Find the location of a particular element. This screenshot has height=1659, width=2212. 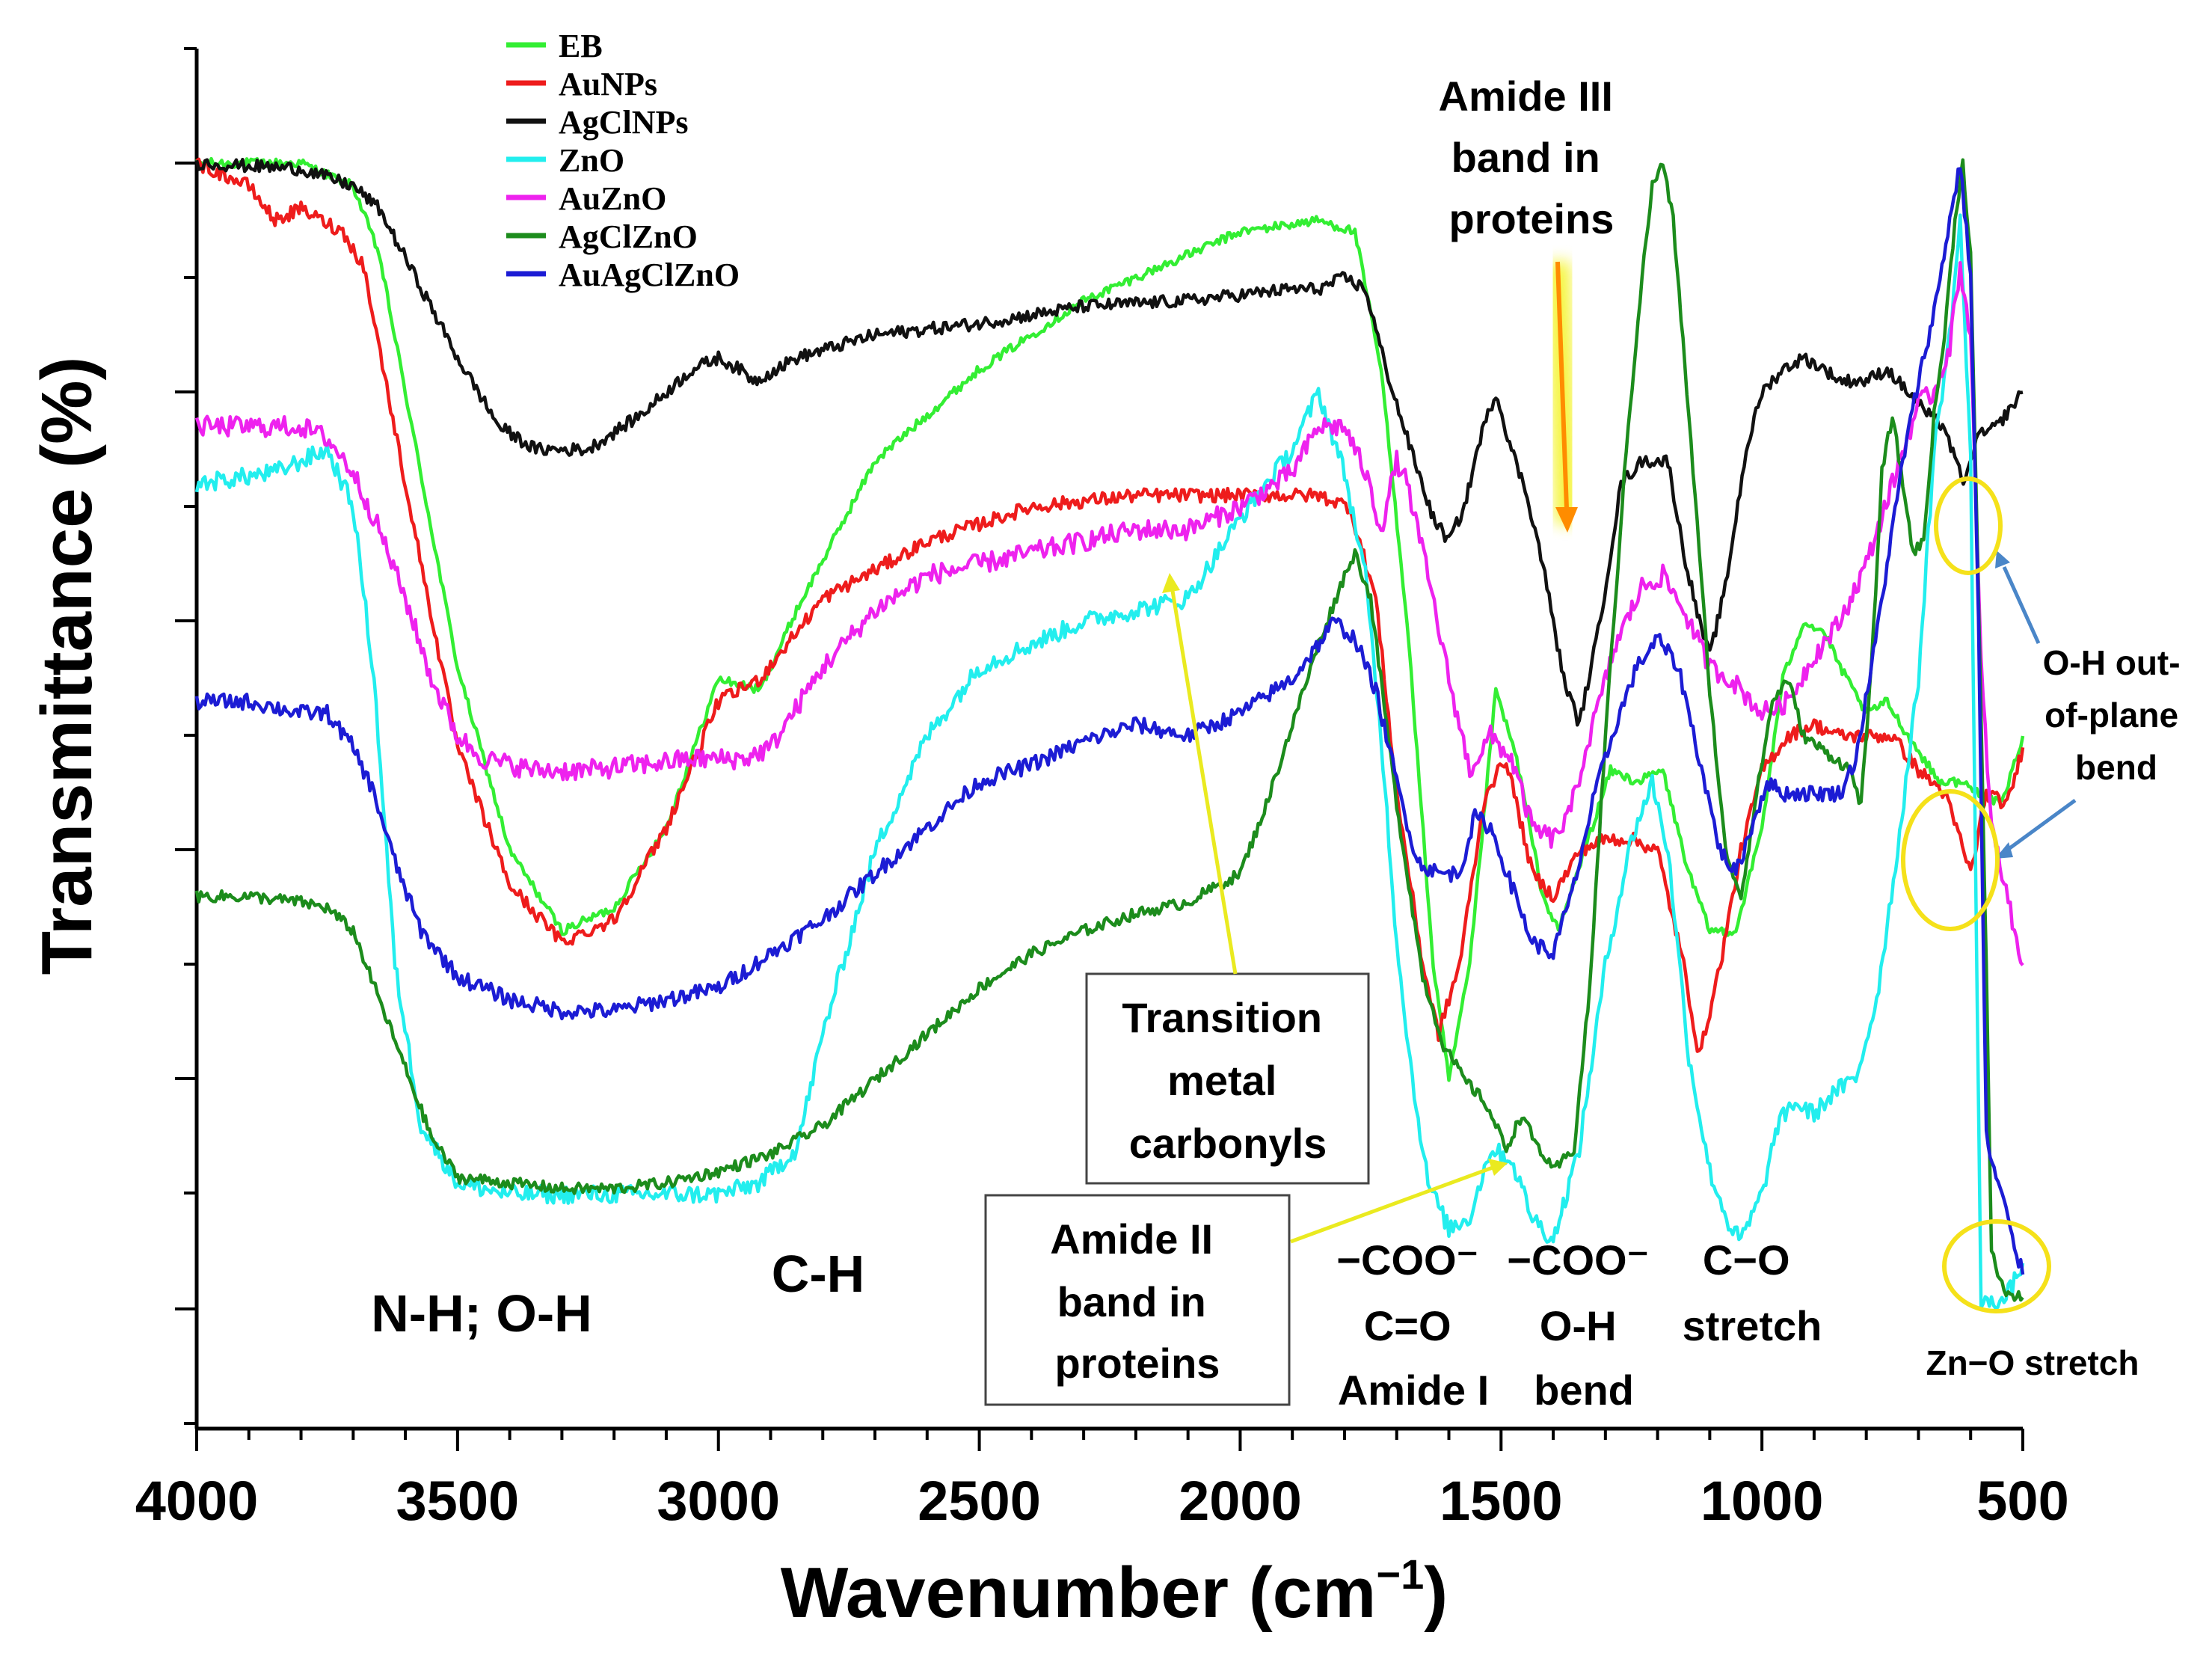

legend-label-eb: EB is located at coordinates (581, 46).